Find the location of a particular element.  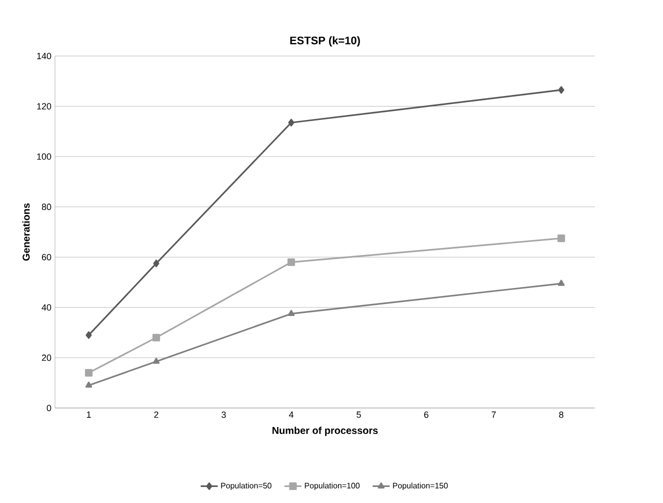

y-axis-title: Generations is located at coordinates (26, 232).